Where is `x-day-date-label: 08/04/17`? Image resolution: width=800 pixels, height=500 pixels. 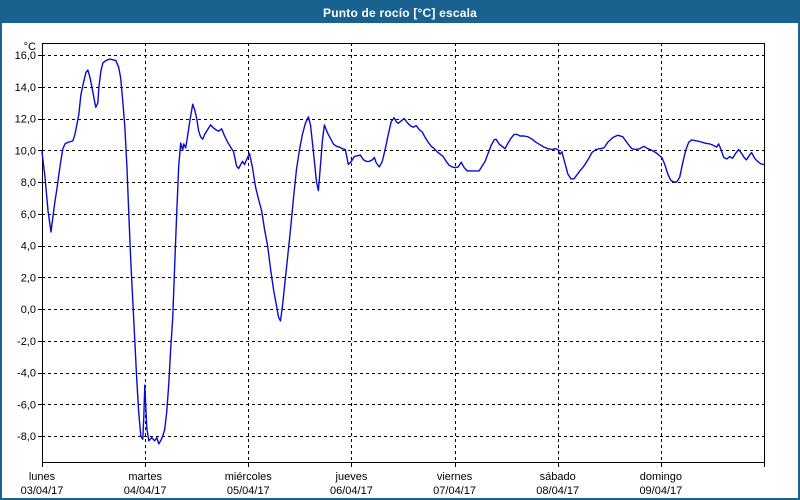 x-day-date-label: 08/04/17 is located at coordinates (557, 491).